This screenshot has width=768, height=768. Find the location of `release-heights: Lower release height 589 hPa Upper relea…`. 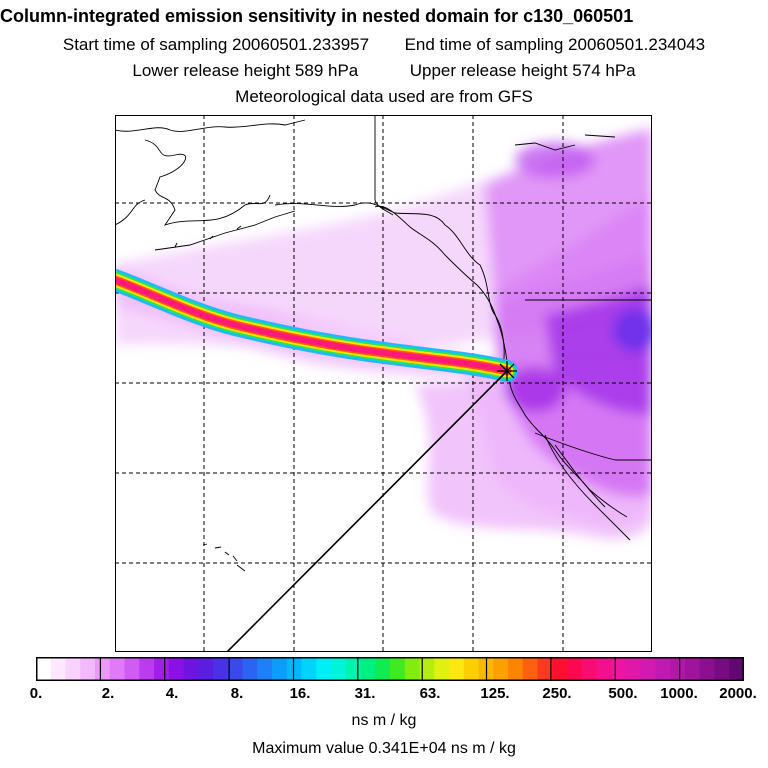

release-heights: Lower release height 589 hPa Upper relea… is located at coordinates (384, 71).